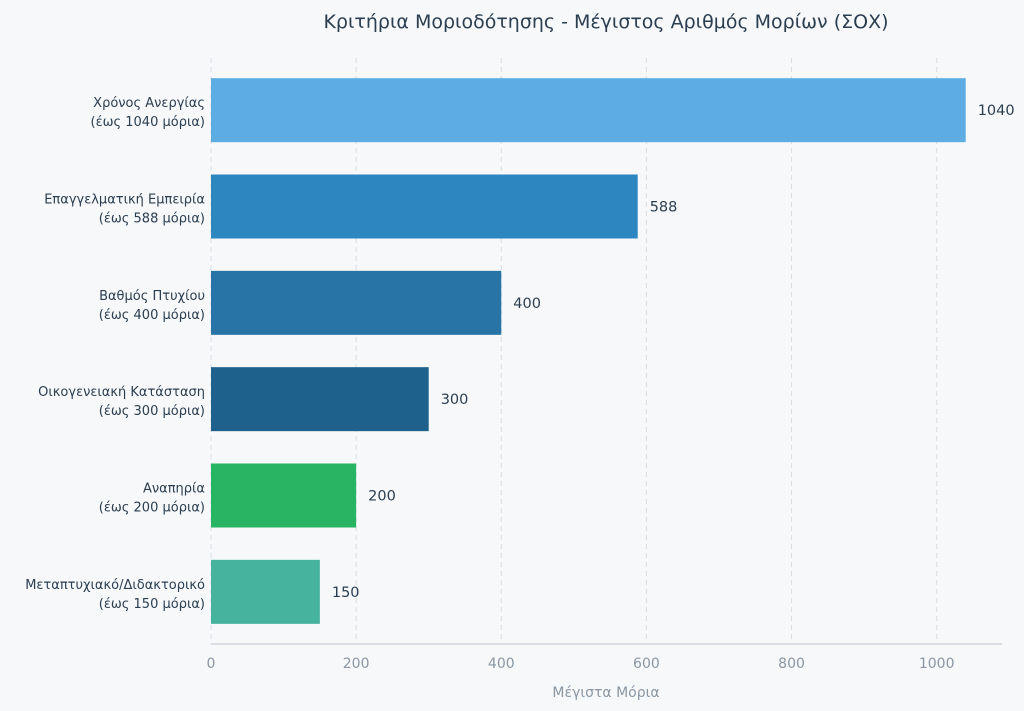 This screenshot has height=711, width=1024. What do you see at coordinates (124, 210) in the screenshot?
I see `category-label: Επαγγελματική Εμπειρία (έως 588 μόρια)` at bounding box center [124, 210].